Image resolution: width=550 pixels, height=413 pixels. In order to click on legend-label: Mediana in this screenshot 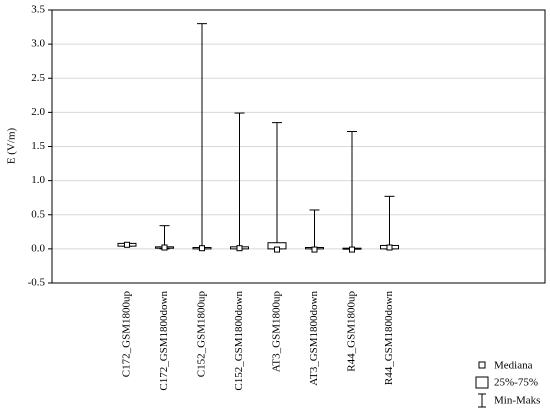, I will do `click(513, 366)`.